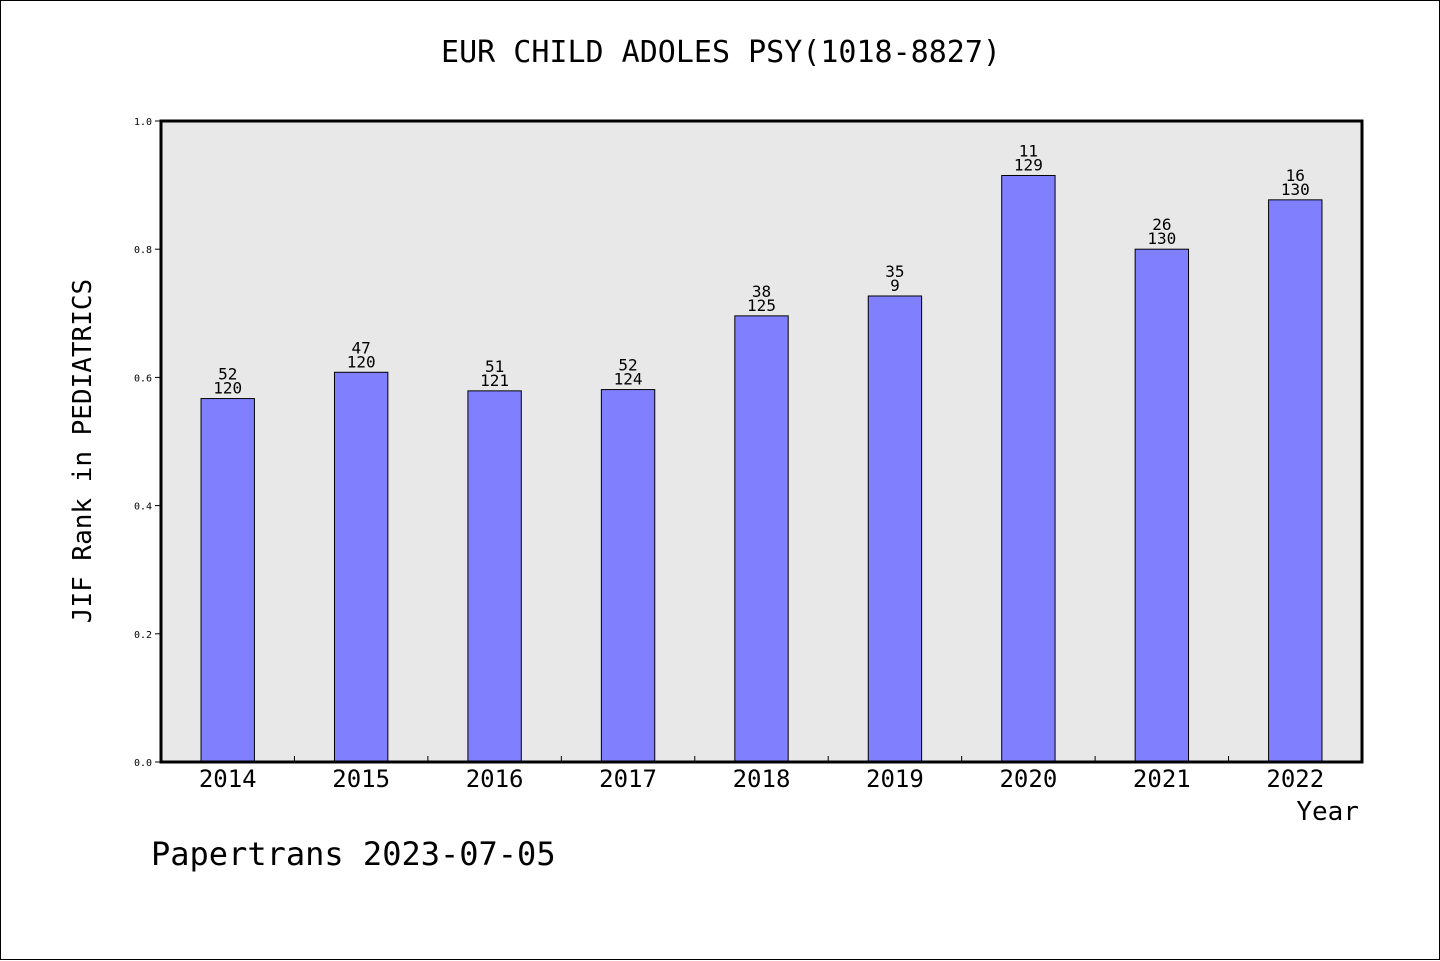 The image size is (1440, 961). What do you see at coordinates (895, 779) in the screenshot?
I see `x-tick-label: 2019` at bounding box center [895, 779].